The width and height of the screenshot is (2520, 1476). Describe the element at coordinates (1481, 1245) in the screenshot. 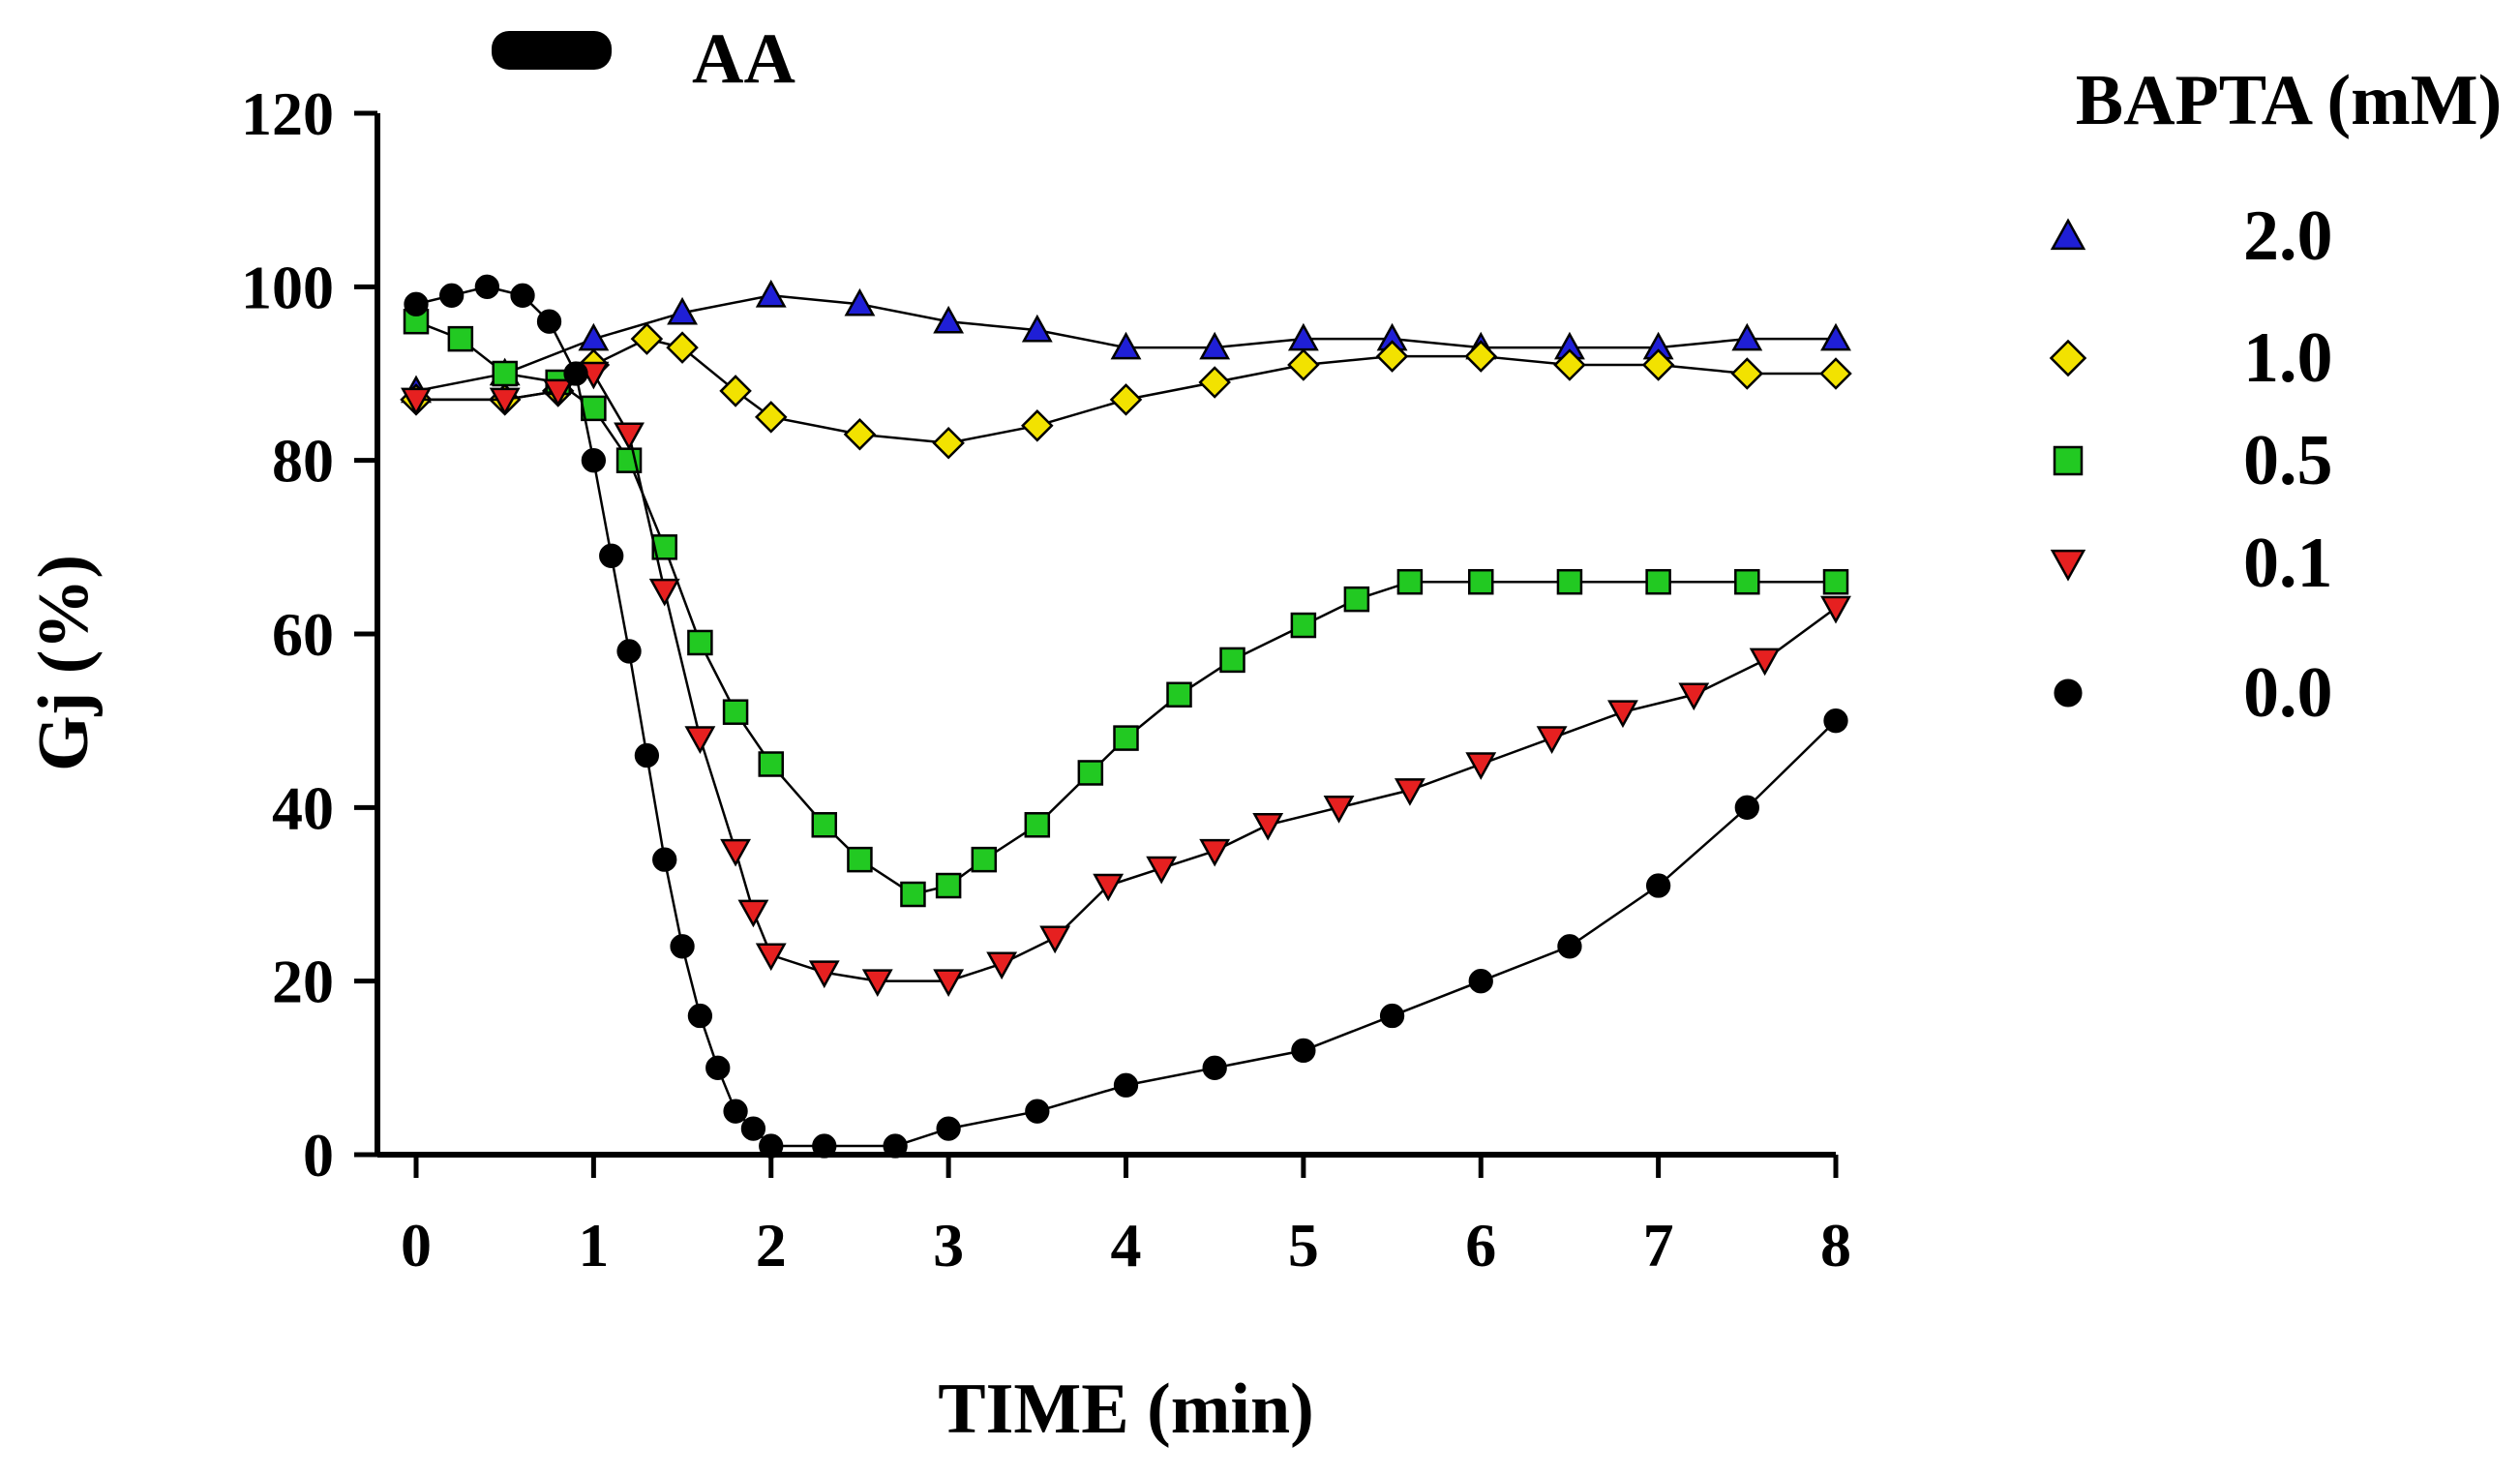

I see `x-tick-label: 6` at that location.